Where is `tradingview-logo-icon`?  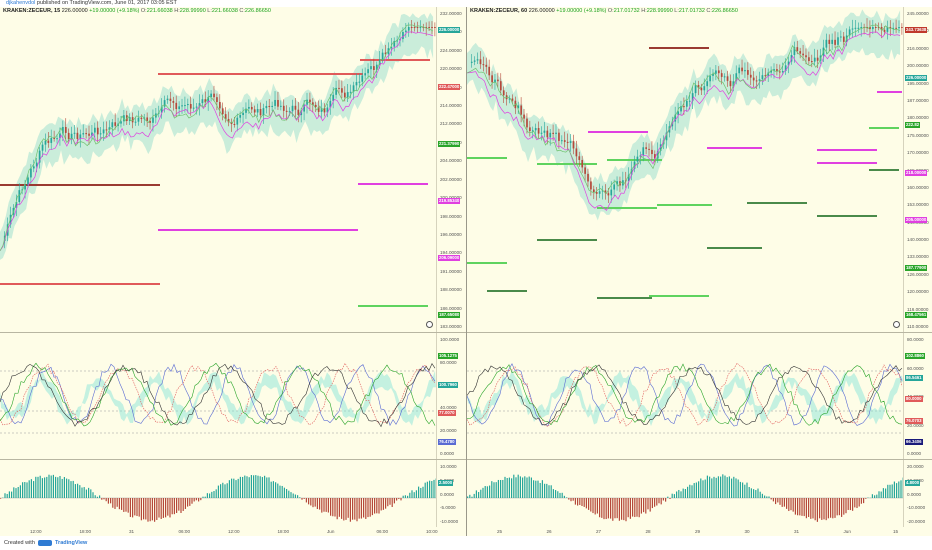 tradingview-logo-icon is located at coordinates (45, 543).